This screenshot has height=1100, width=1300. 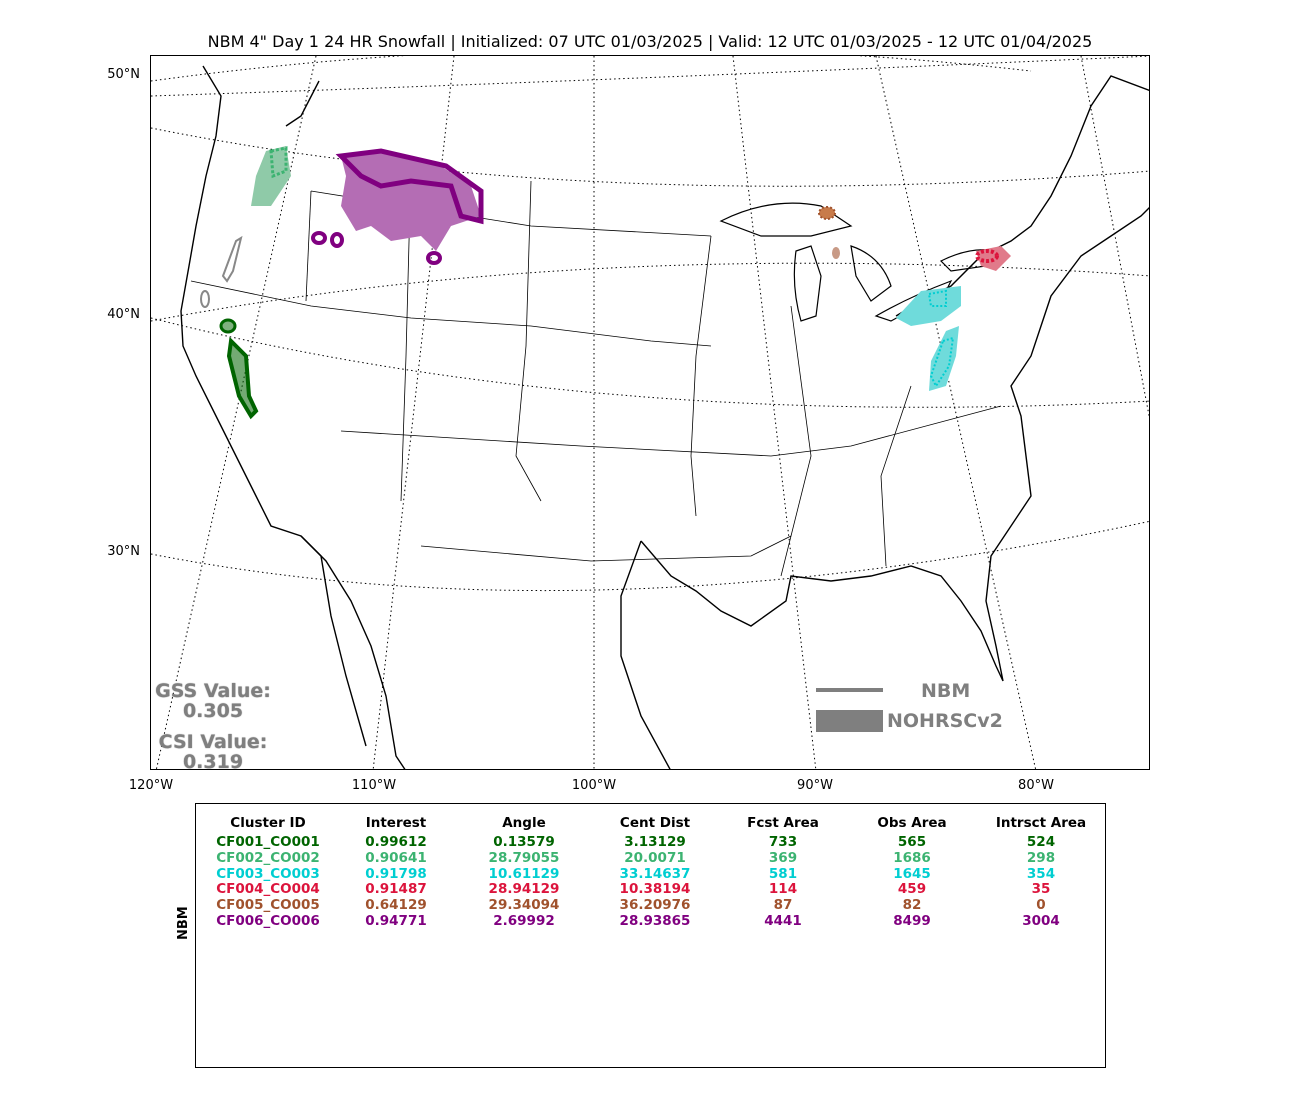 I want to click on cell-interest: 0.99612, so click(x=396, y=842).